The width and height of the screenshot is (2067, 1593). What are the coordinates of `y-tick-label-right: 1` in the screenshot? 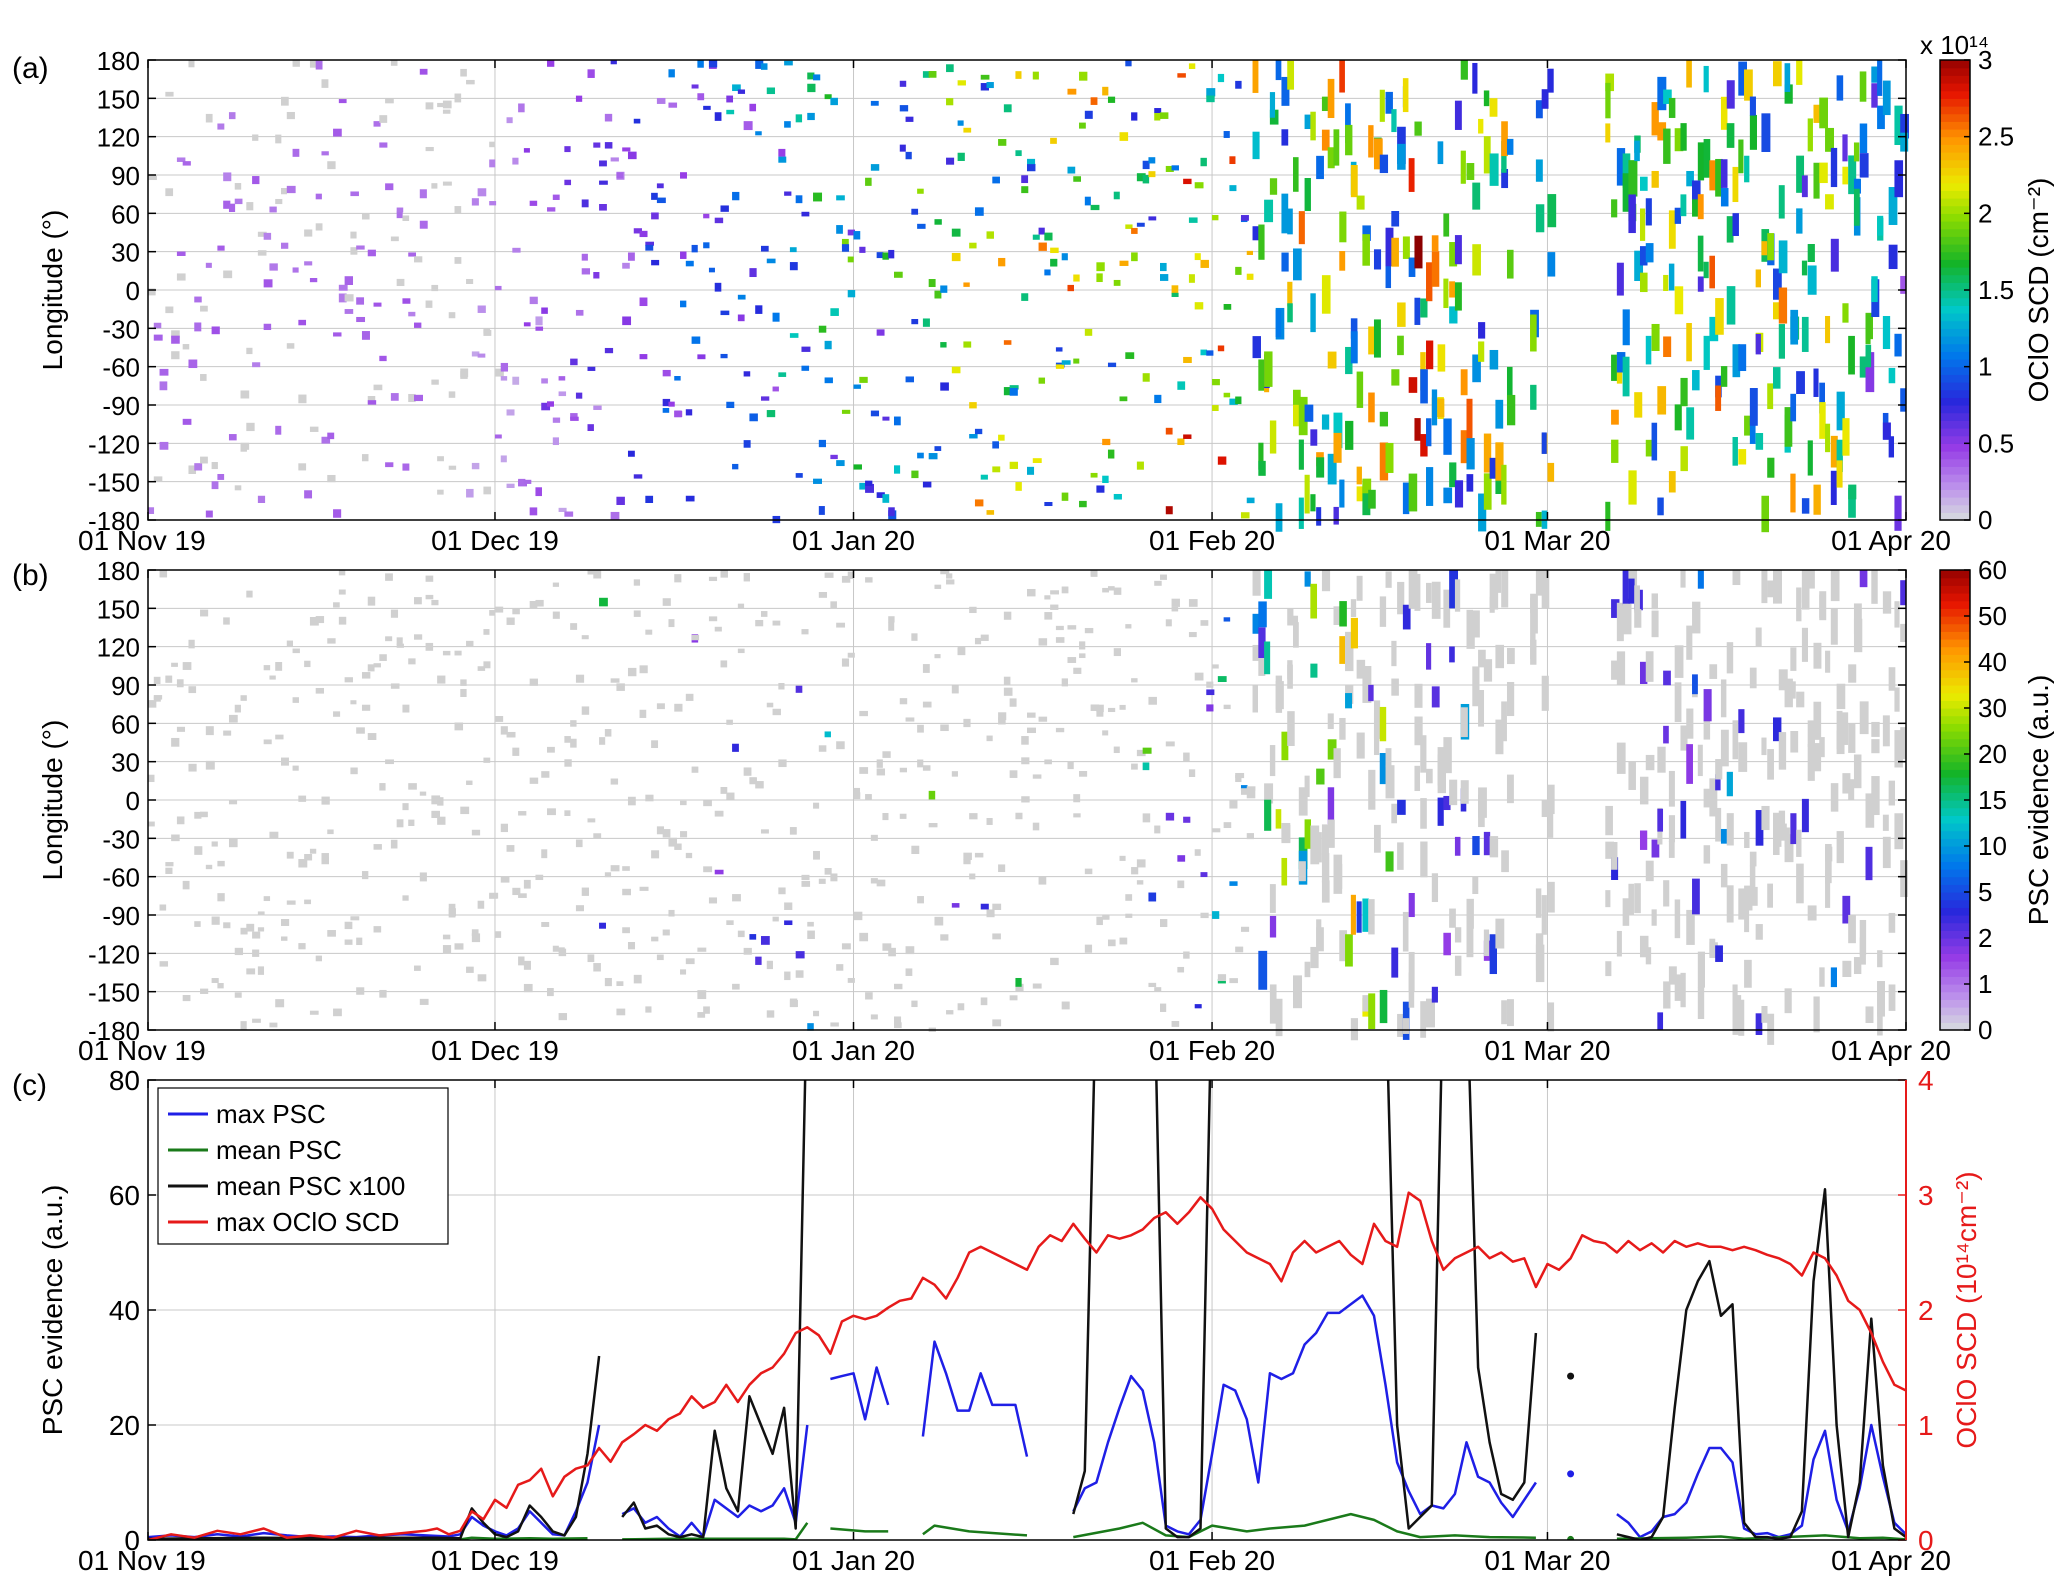 It's located at (1926, 1425).